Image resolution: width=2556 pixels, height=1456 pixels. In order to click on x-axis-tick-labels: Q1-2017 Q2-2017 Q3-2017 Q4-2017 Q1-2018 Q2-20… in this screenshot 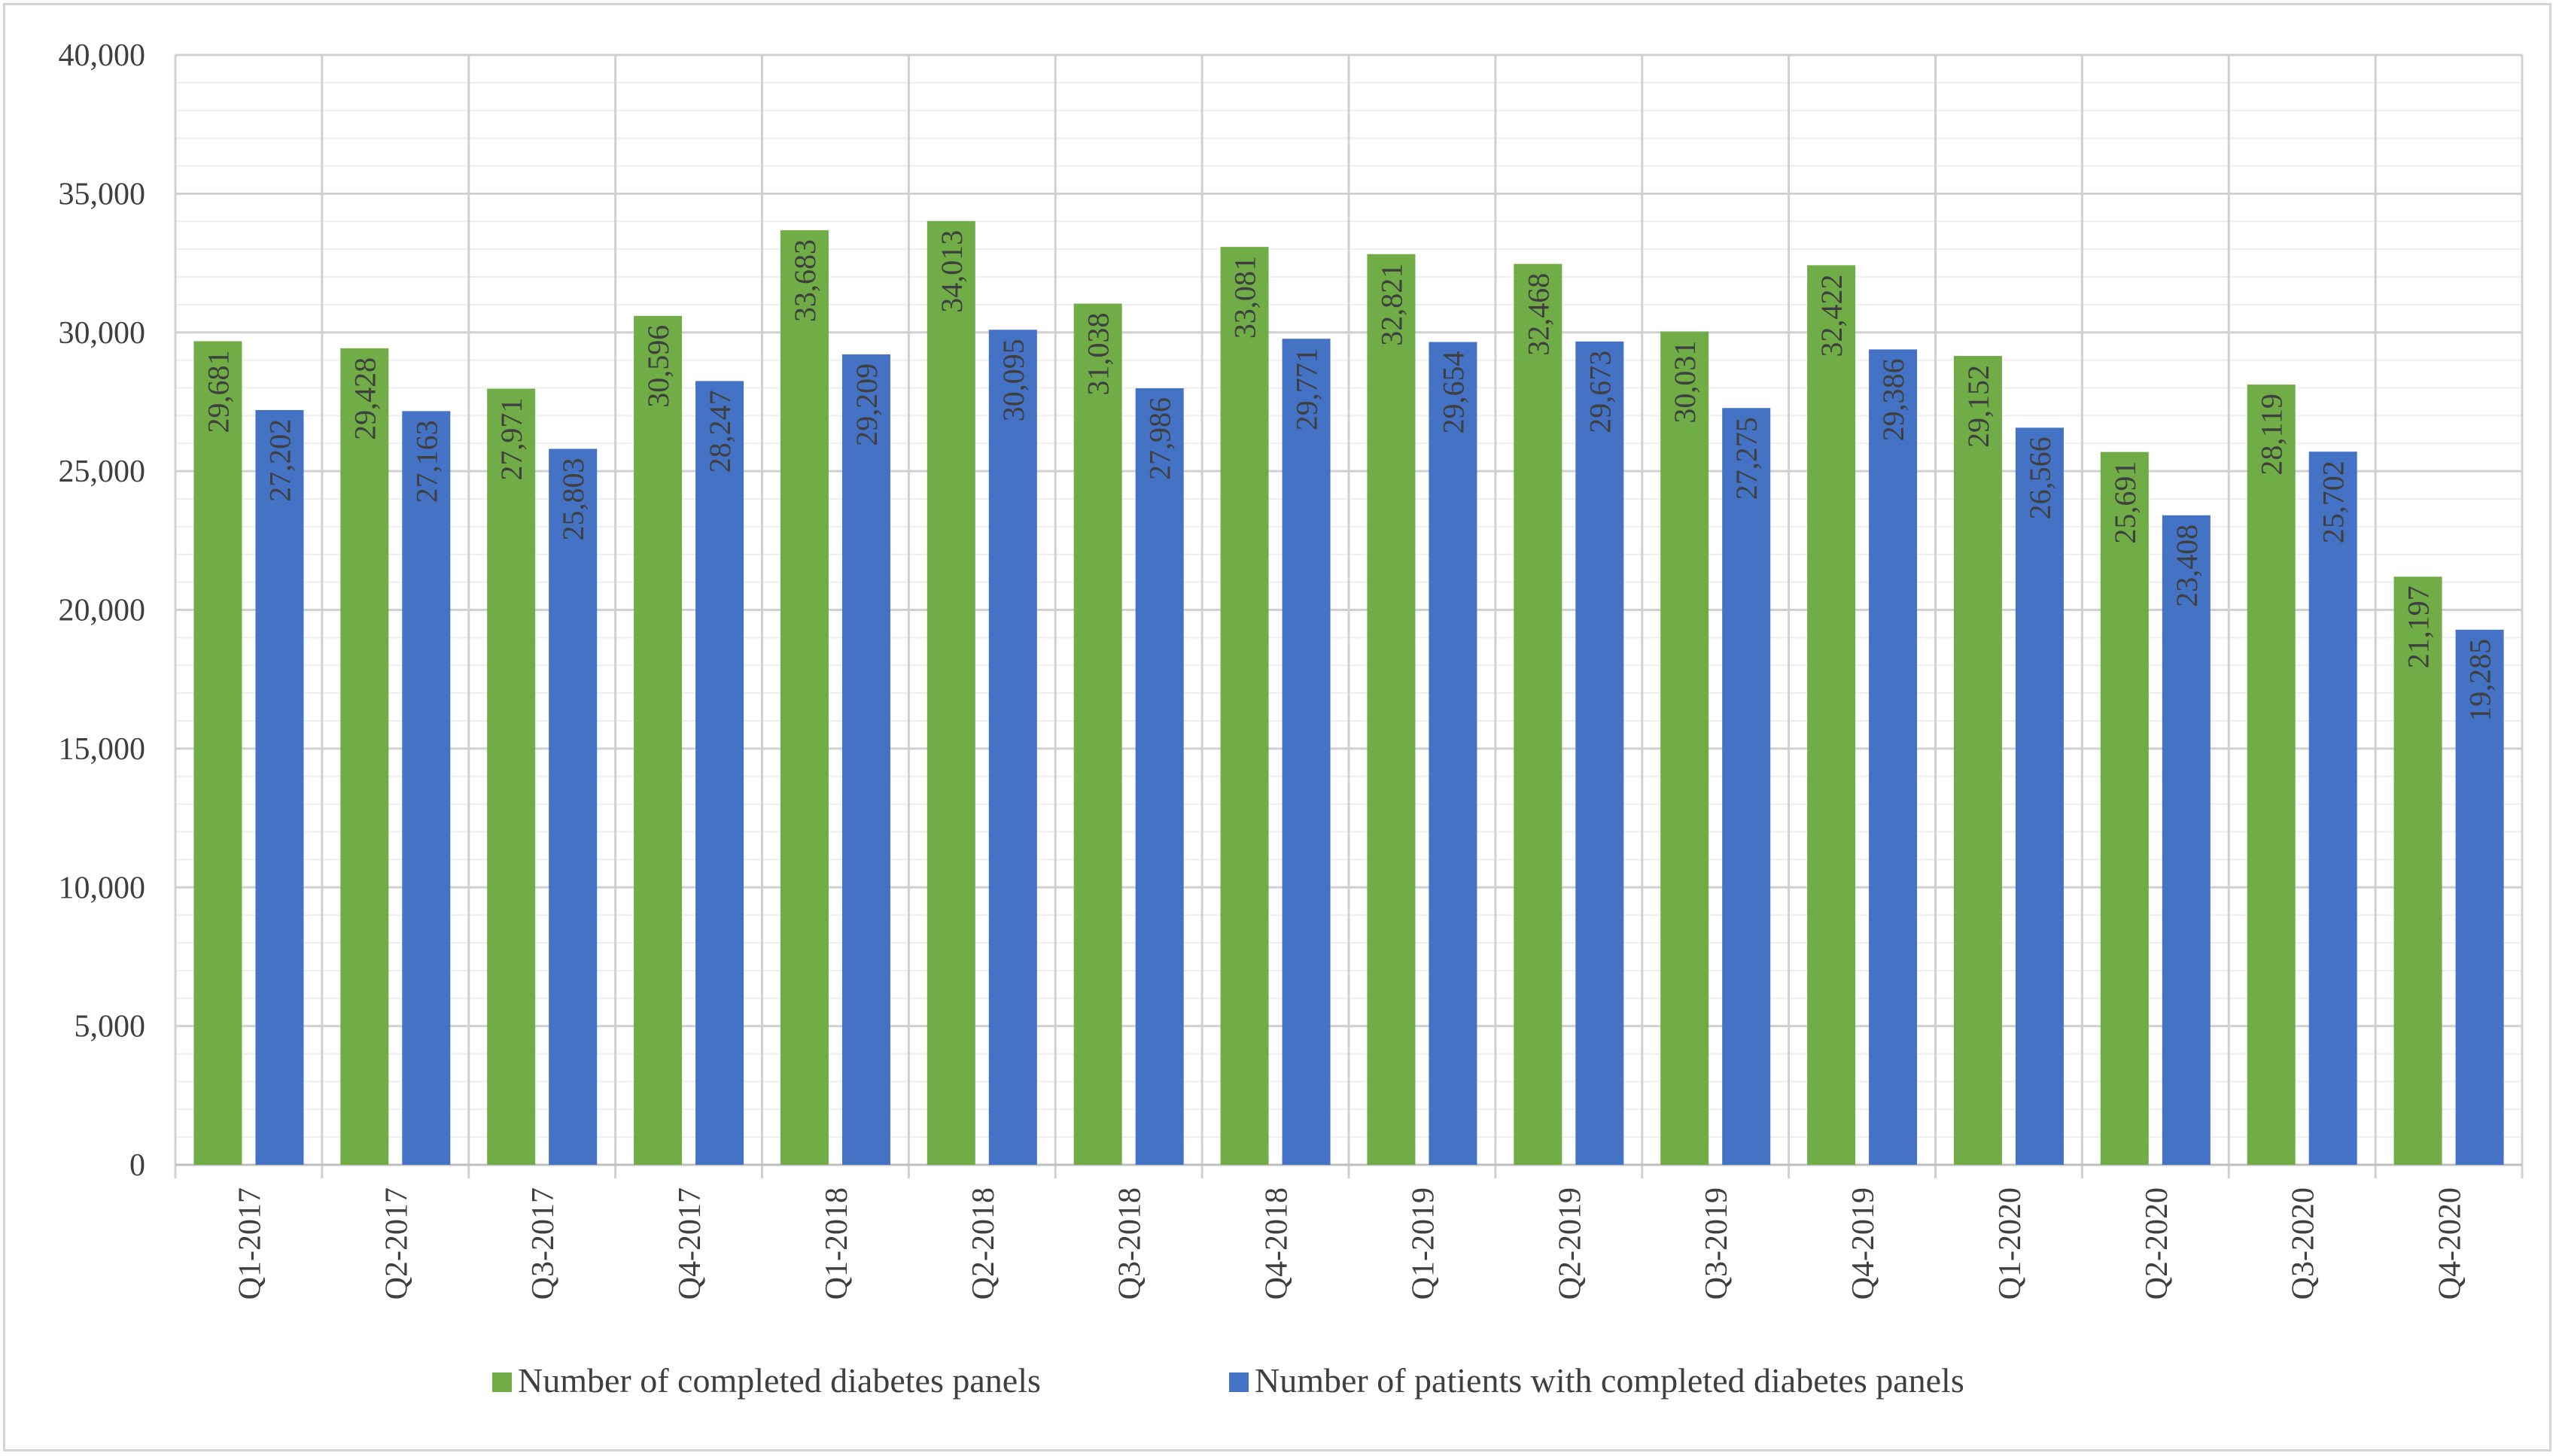, I will do `click(1350, 1243)`.